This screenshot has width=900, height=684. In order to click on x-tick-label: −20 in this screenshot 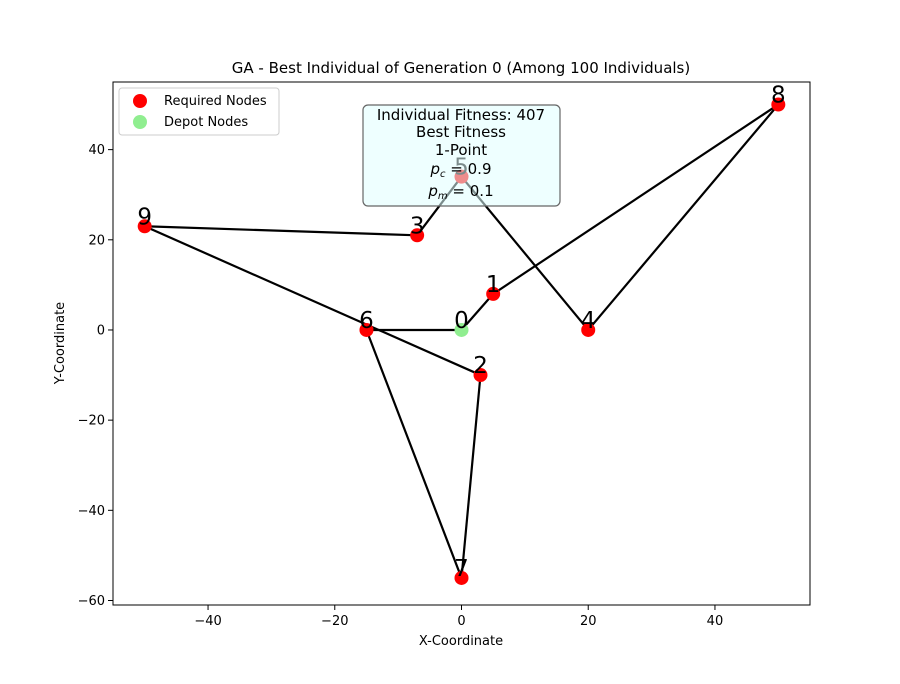, I will do `click(334, 621)`.